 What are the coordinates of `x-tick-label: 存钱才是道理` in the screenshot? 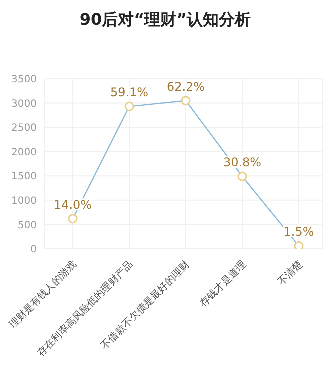 It's located at (223, 284).